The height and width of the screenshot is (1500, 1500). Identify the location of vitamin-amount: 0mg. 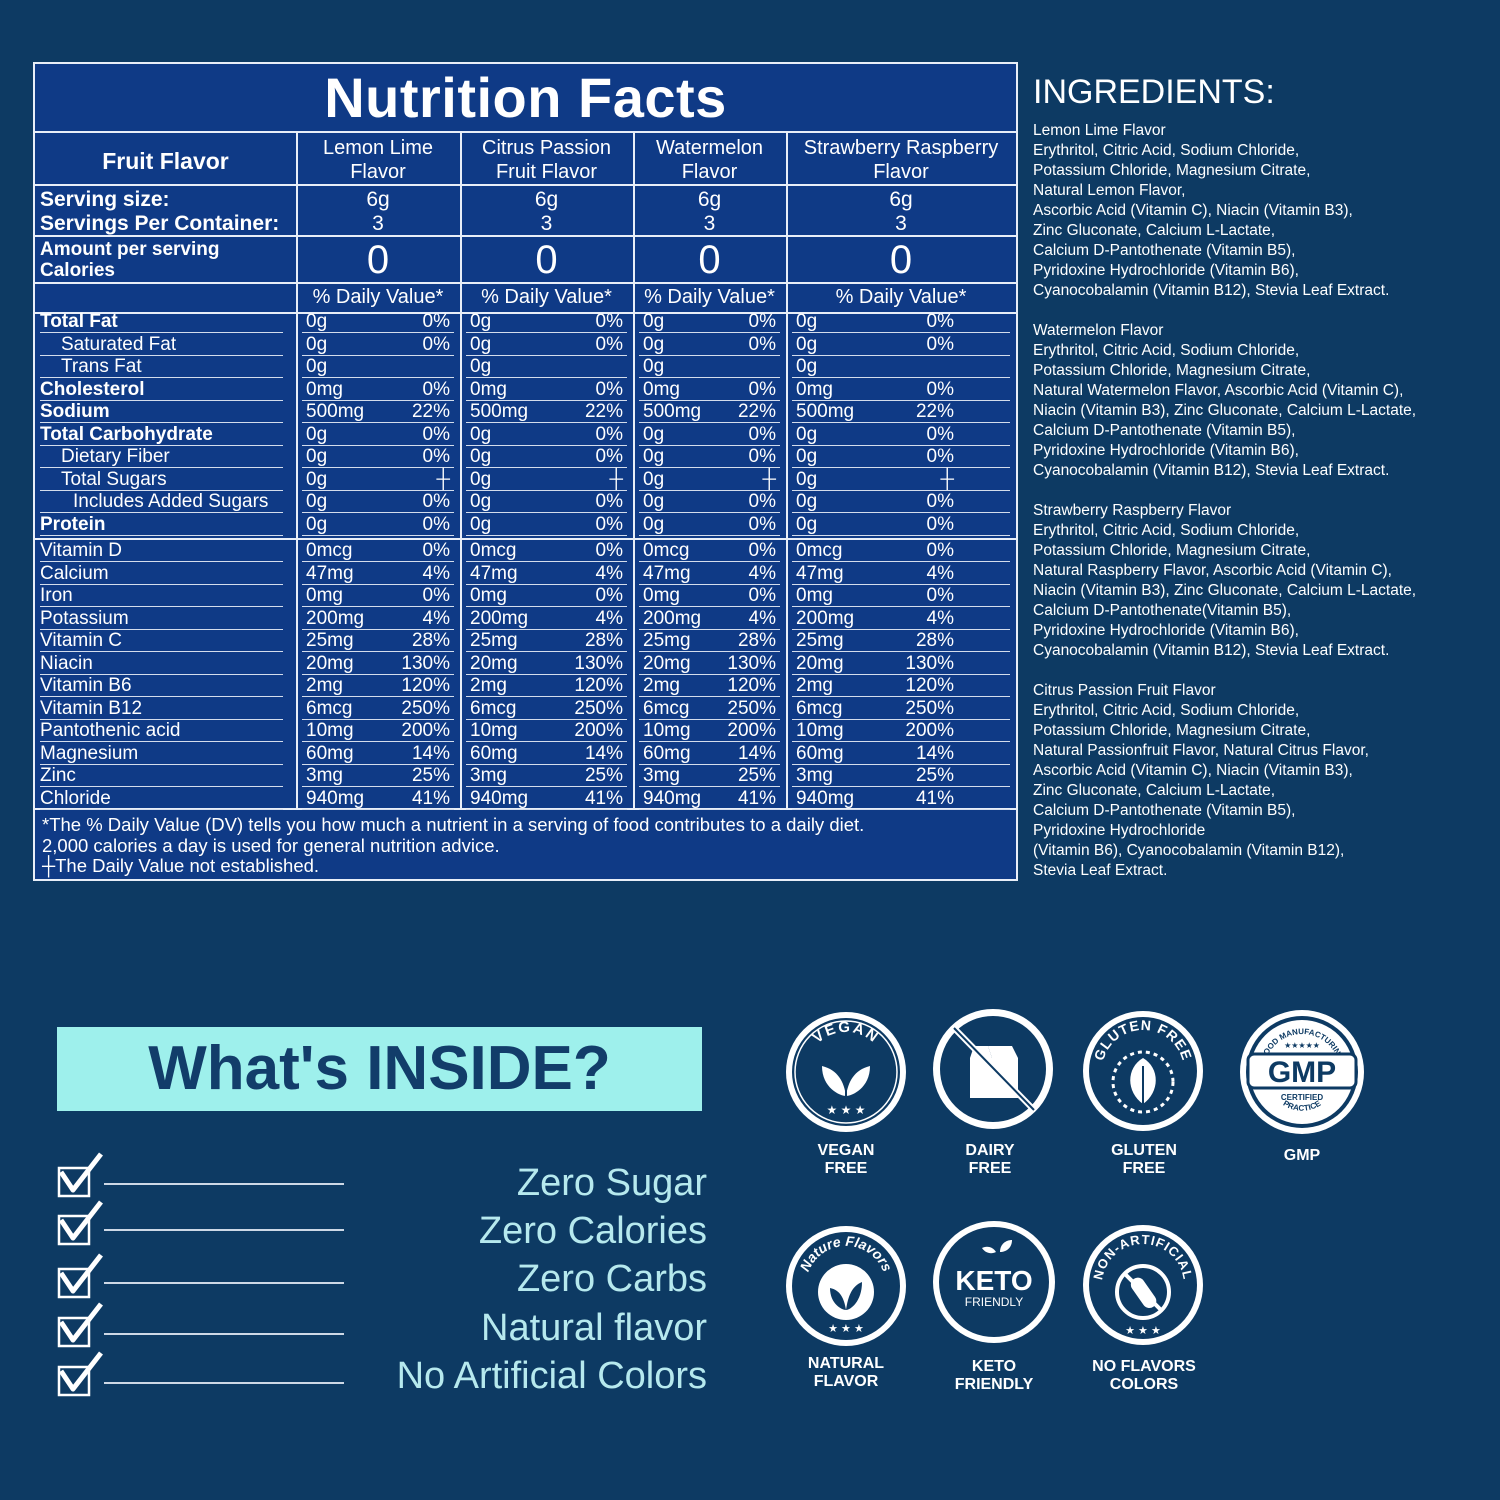
(324, 595).